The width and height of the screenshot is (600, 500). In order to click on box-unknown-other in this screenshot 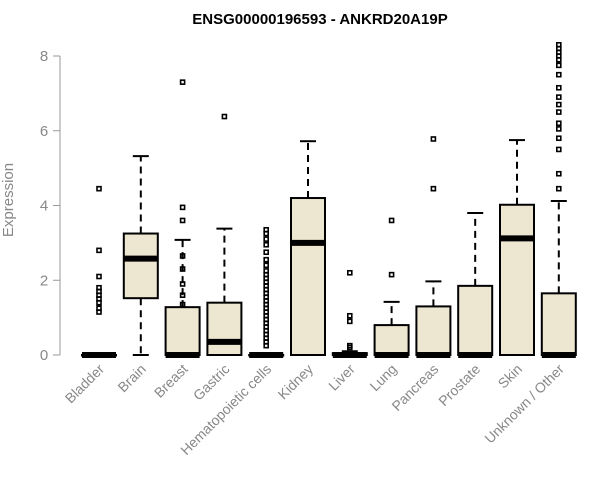, I will do `click(558, 199)`.